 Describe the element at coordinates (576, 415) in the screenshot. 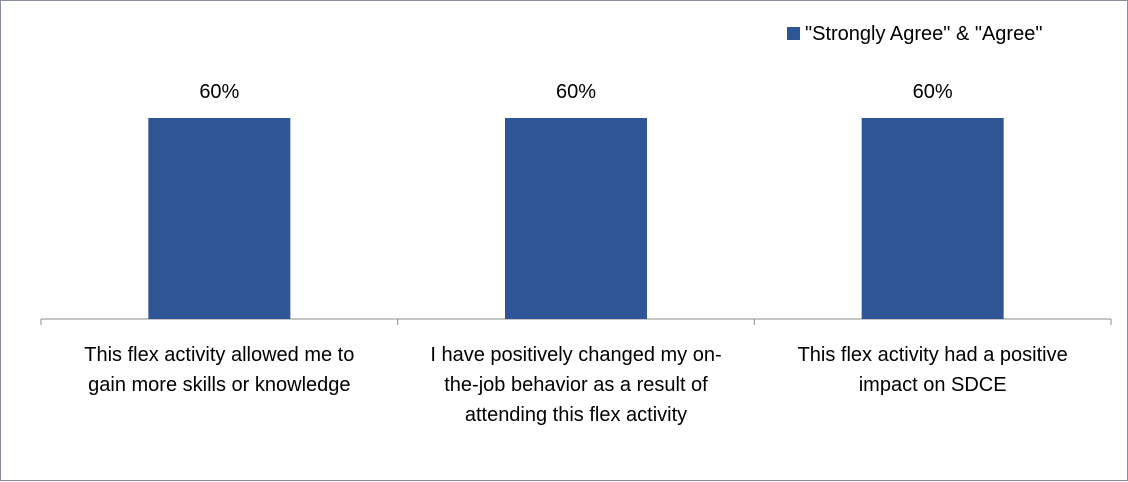

I see `category-label: attending this flex activity` at that location.